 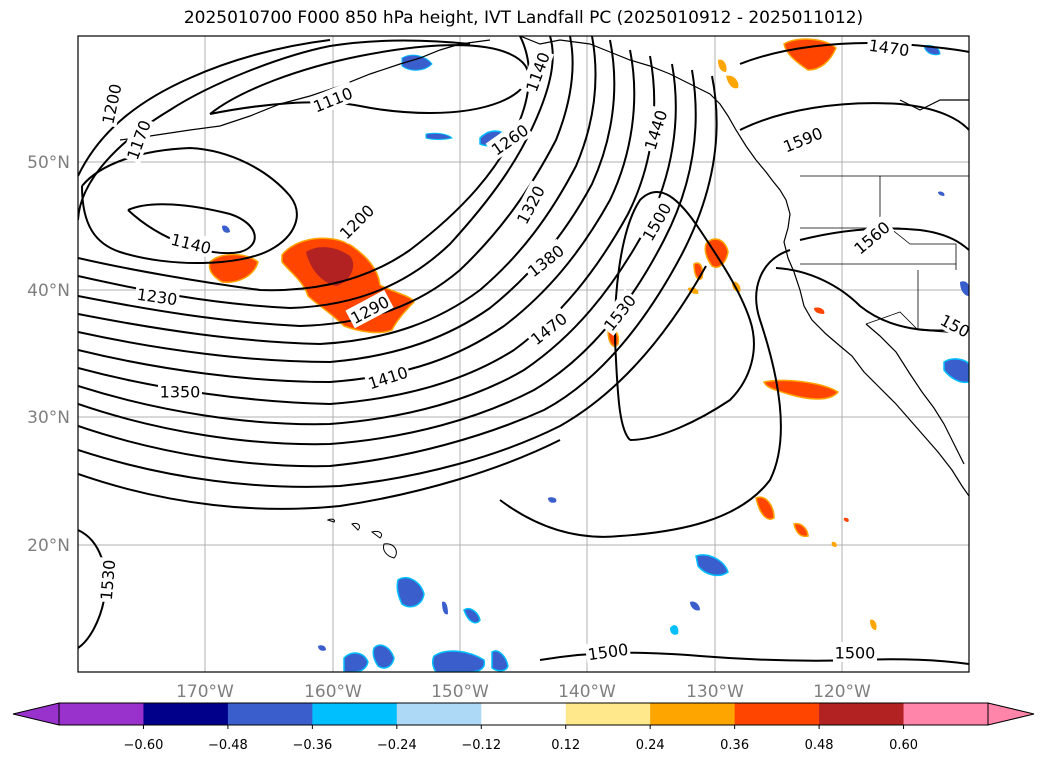 What do you see at coordinates (180, 392) in the screenshot?
I see `contour-label: 1350` at bounding box center [180, 392].